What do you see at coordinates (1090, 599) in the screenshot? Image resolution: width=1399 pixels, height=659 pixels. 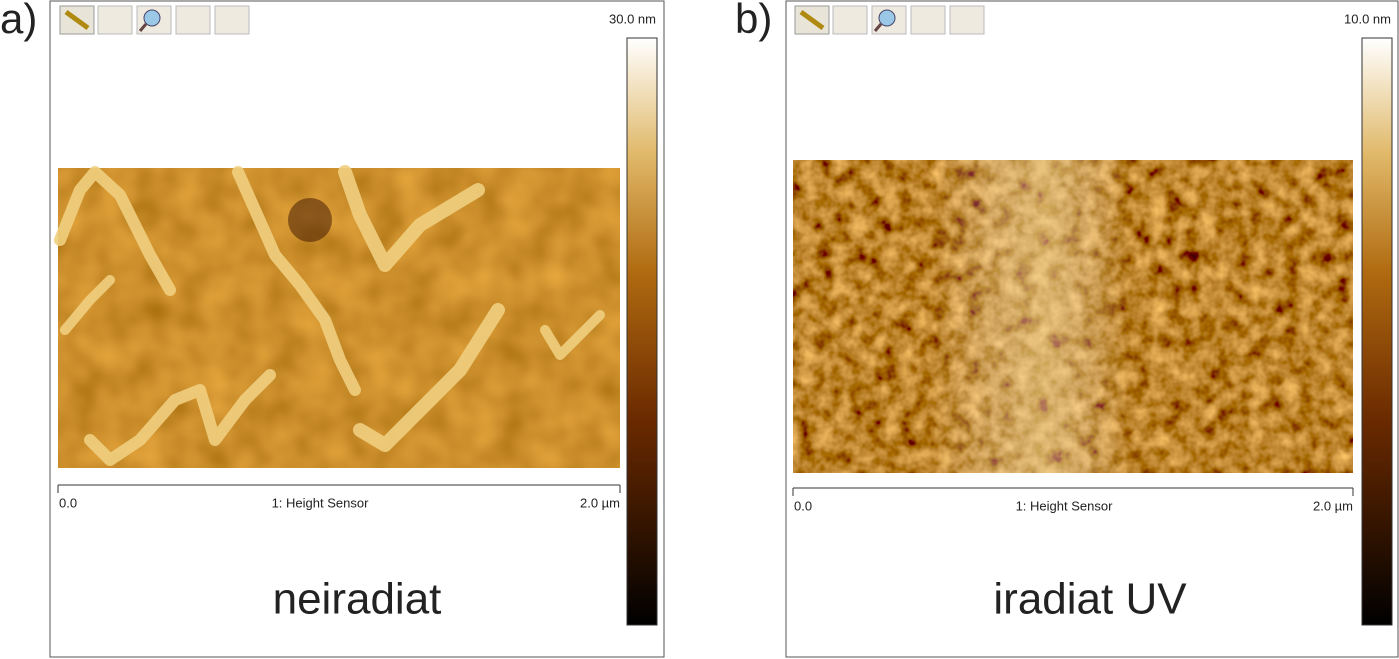 I see `caption: iradiat UV` at bounding box center [1090, 599].